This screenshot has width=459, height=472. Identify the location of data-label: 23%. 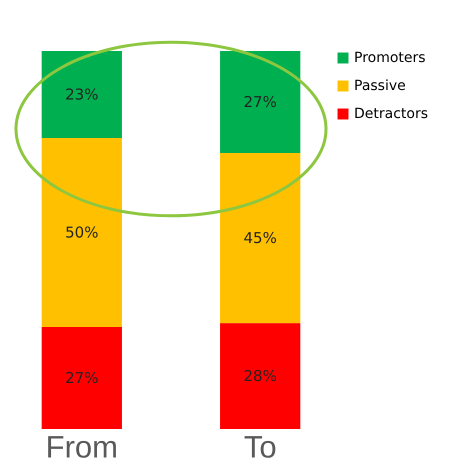
(81, 94).